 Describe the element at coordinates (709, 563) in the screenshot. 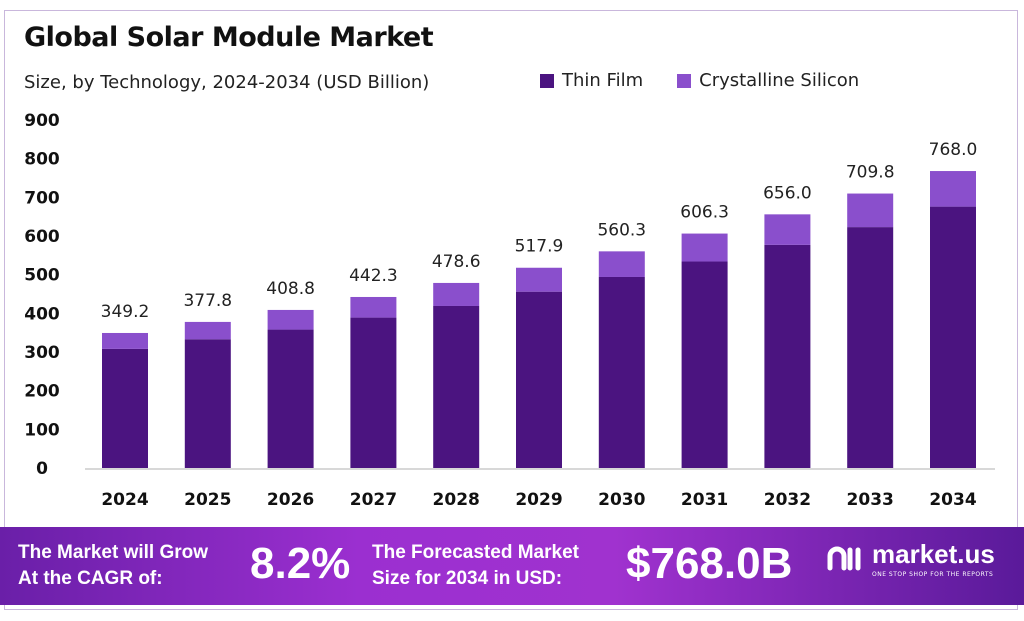

I see `forecast-value: $768.0B` at that location.